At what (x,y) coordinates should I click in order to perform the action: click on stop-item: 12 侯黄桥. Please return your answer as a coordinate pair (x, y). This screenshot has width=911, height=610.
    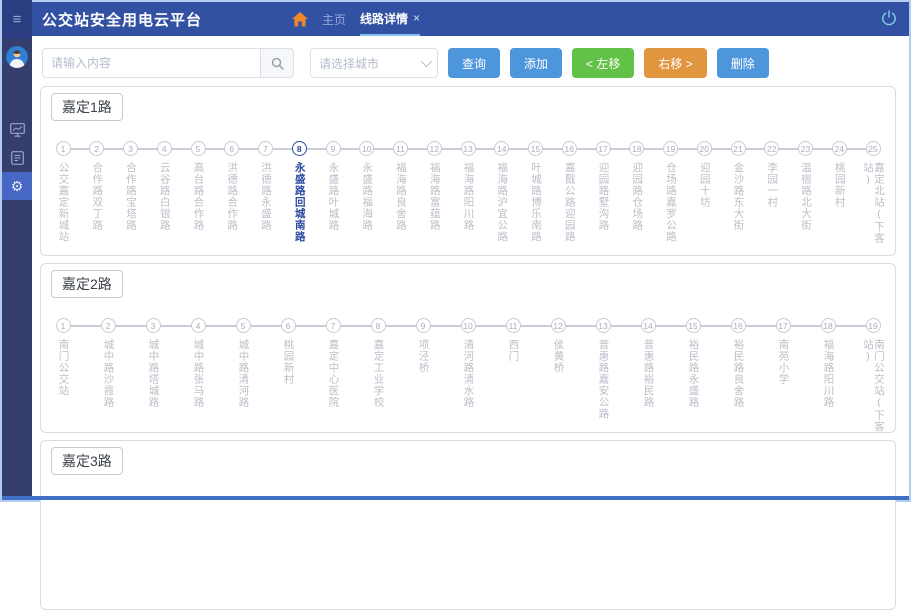
    Looking at the image, I should click on (558, 375).